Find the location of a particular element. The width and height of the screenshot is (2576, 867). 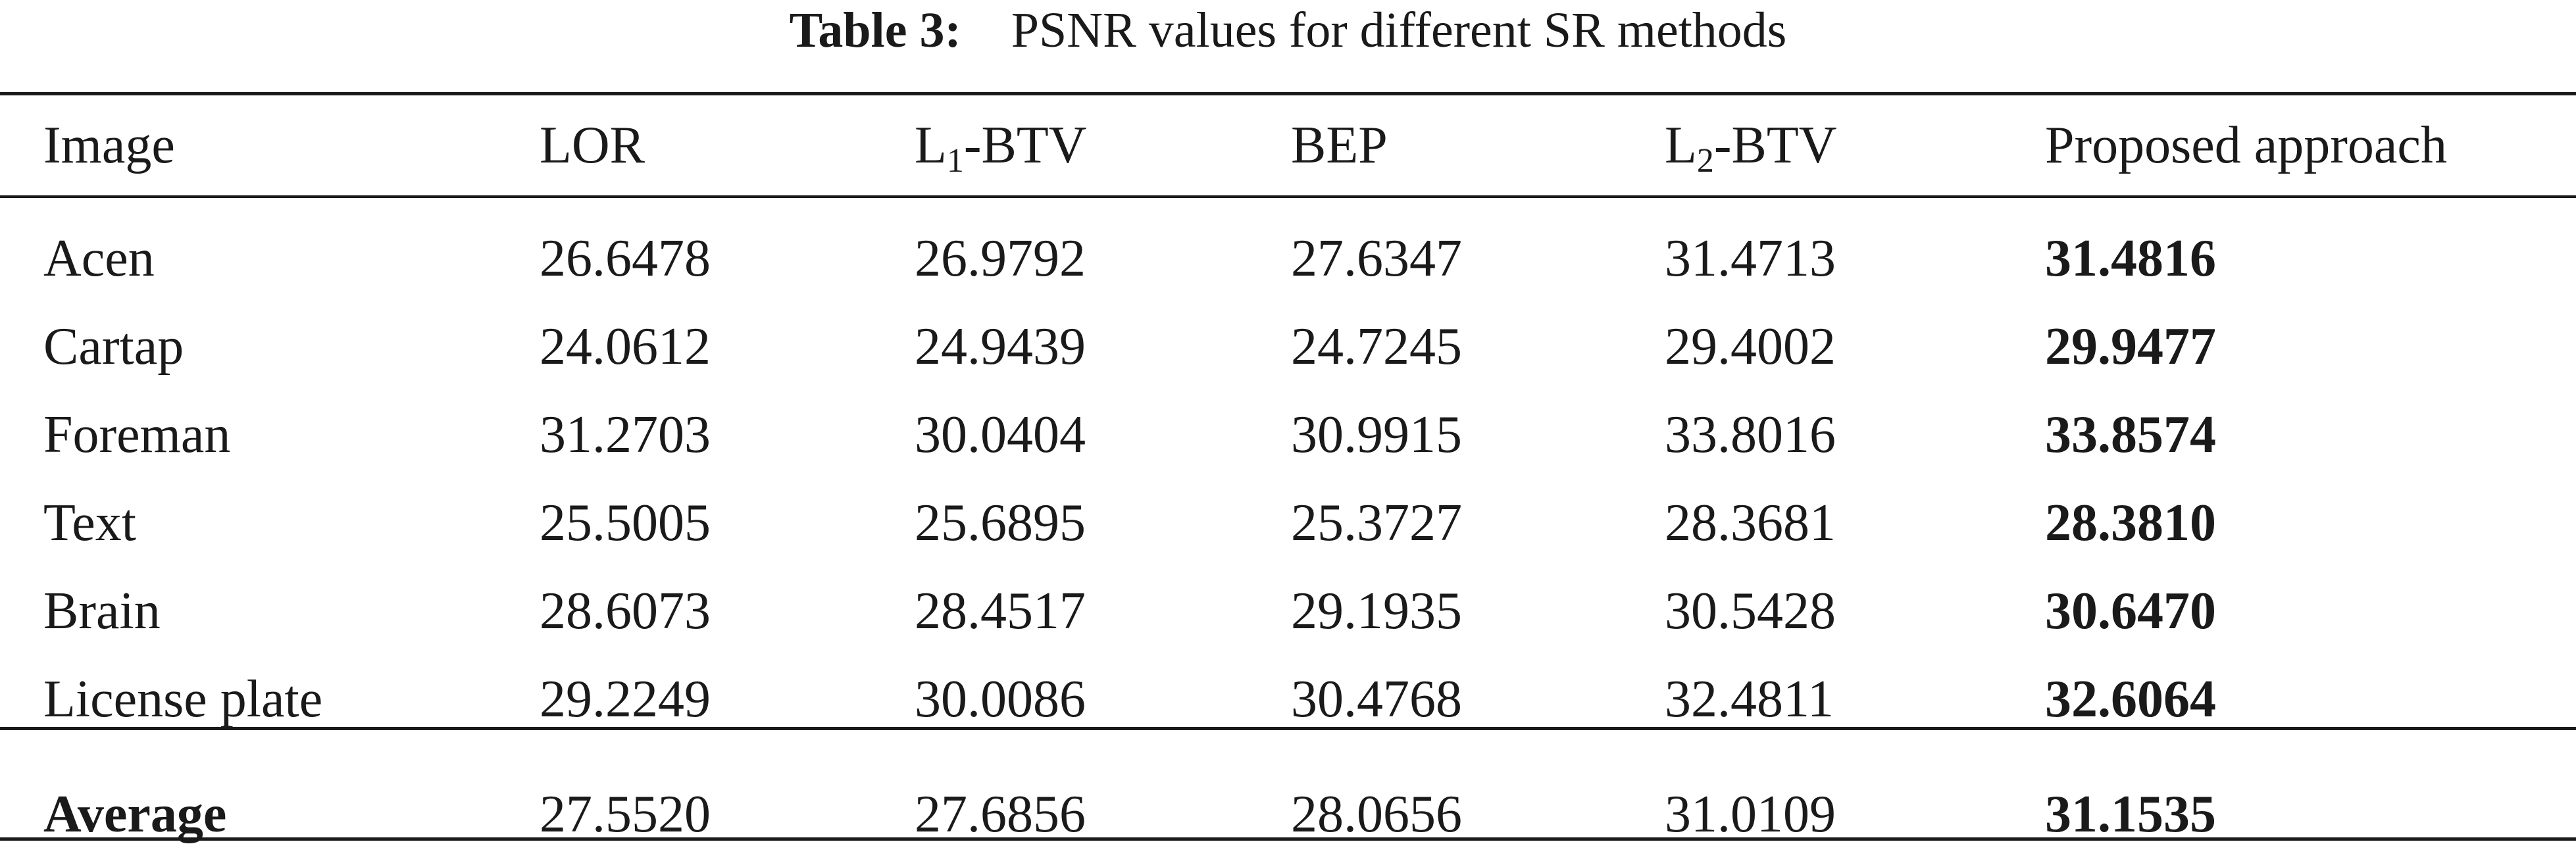

cell-bep: 24.7245 is located at coordinates (1377, 346).